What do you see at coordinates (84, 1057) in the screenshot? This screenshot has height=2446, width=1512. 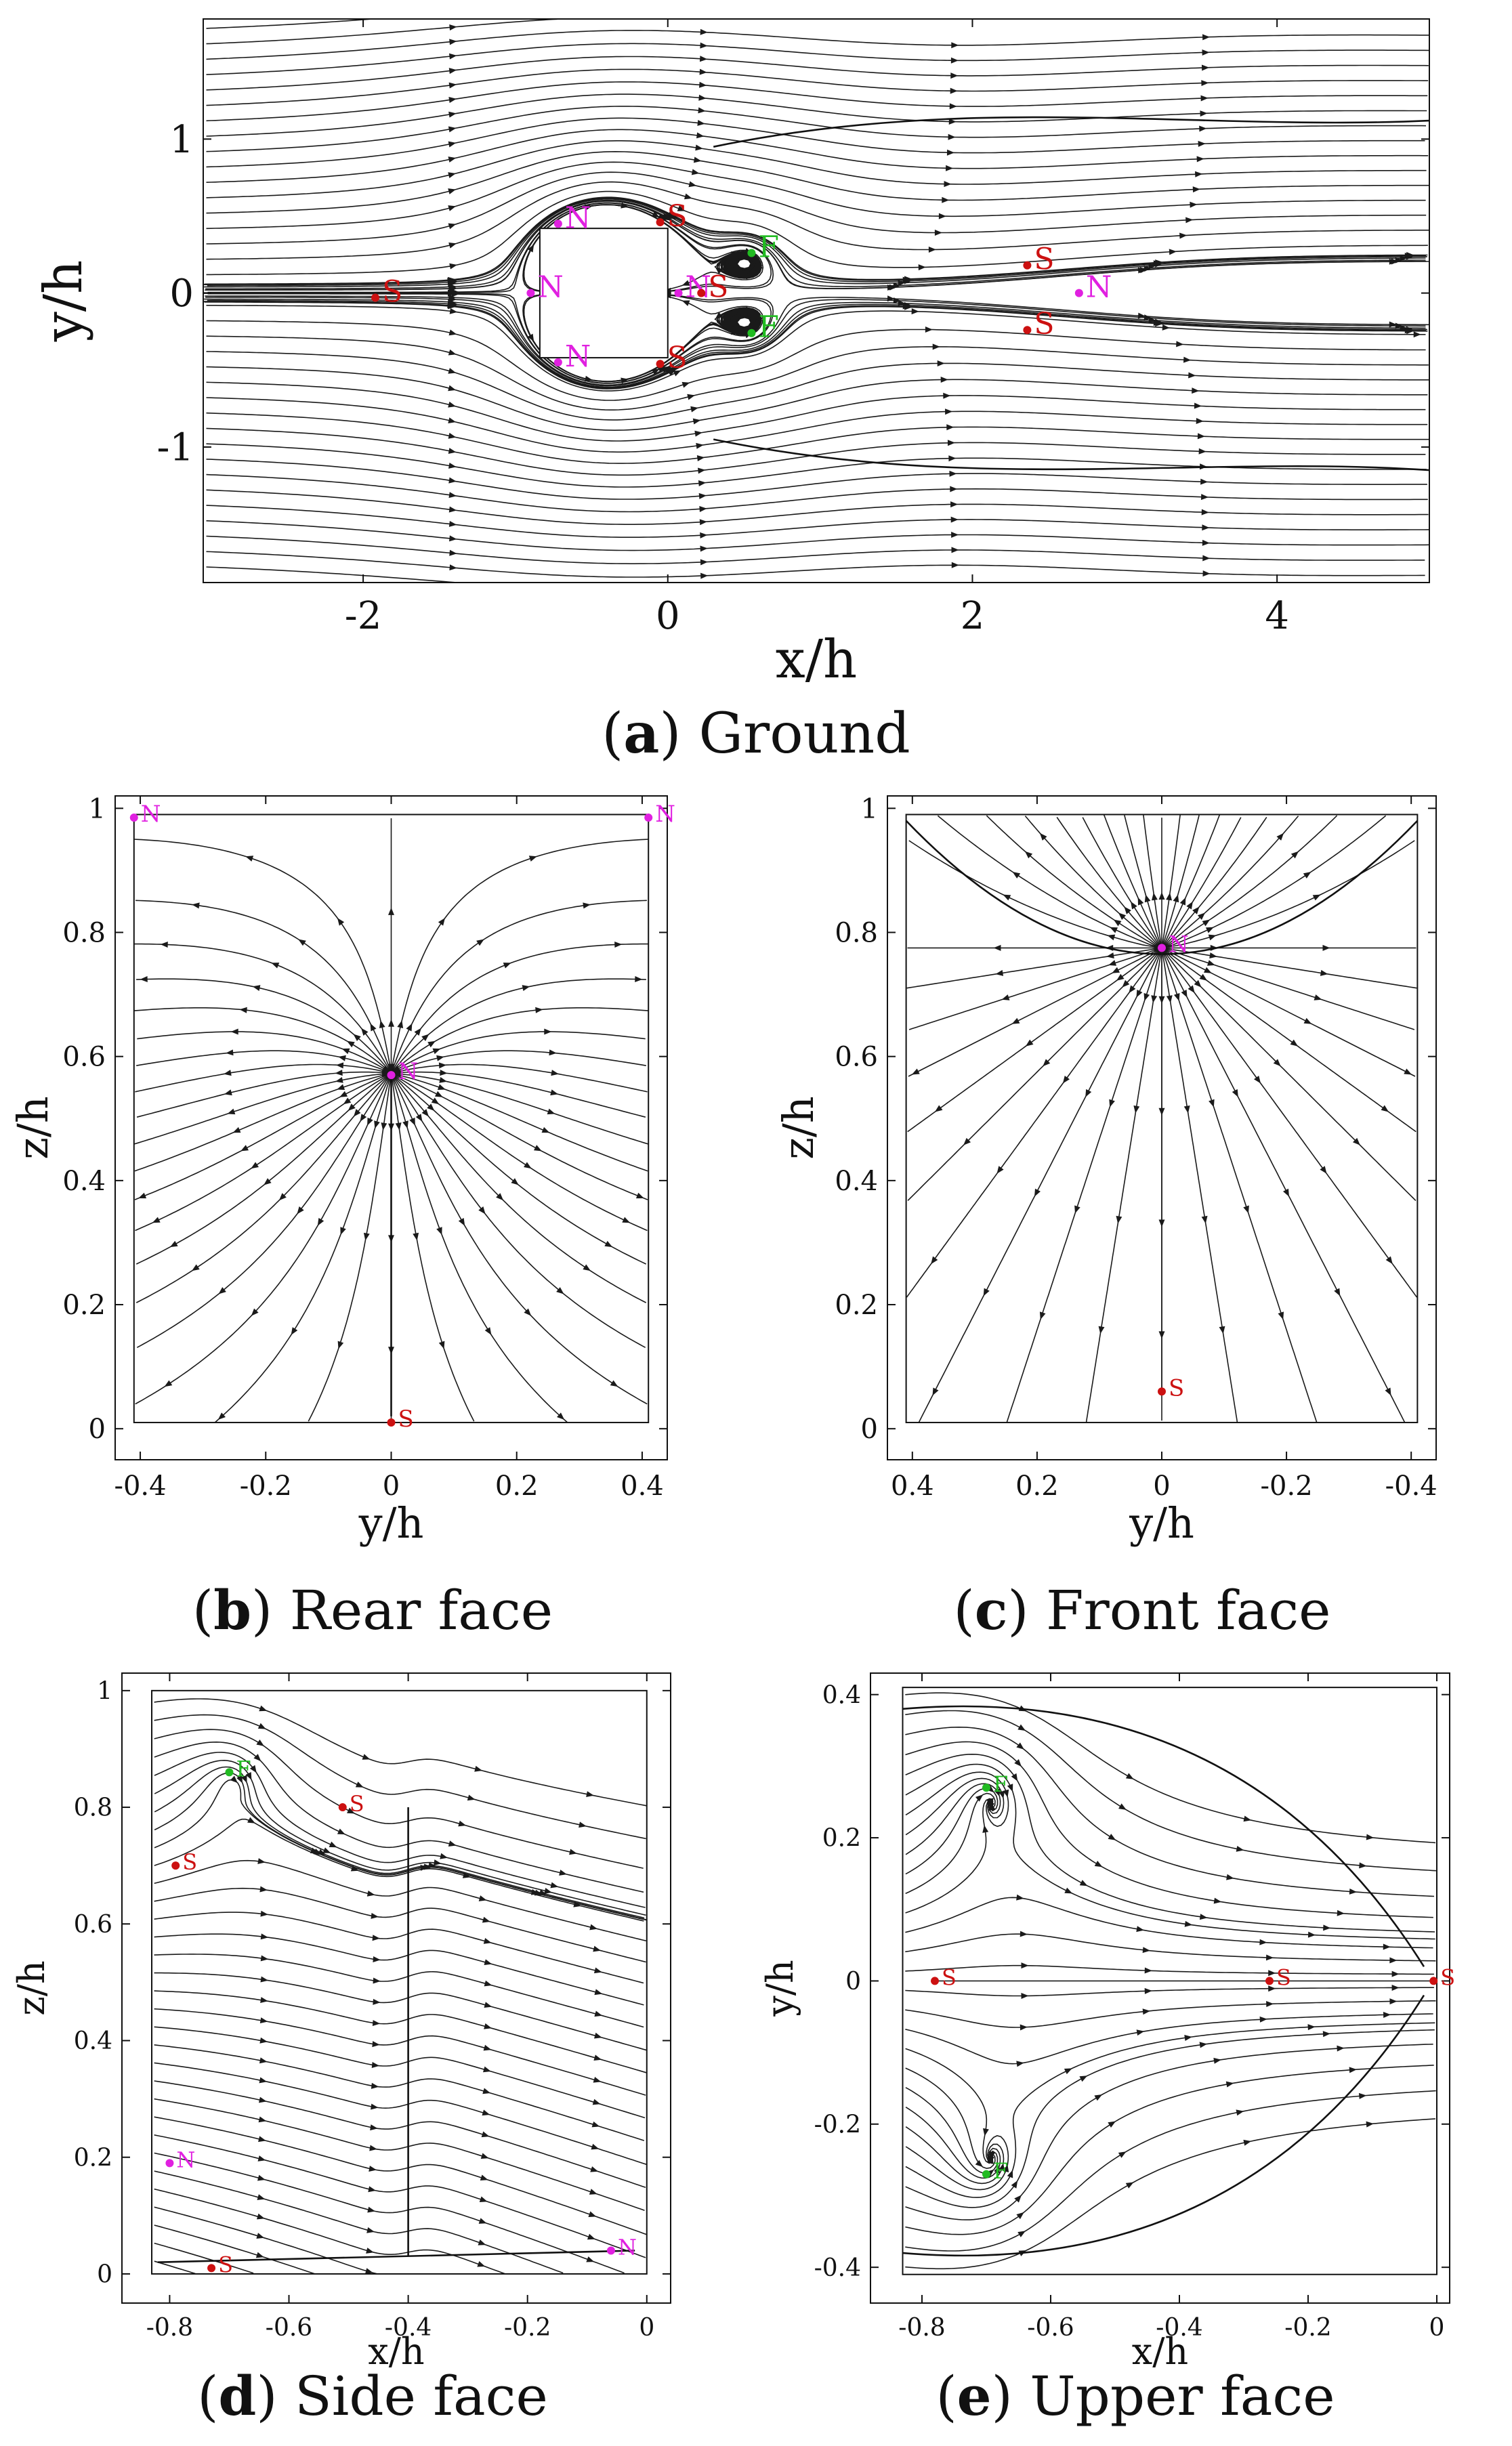 I see `y-tick-label: 0.6` at bounding box center [84, 1057].